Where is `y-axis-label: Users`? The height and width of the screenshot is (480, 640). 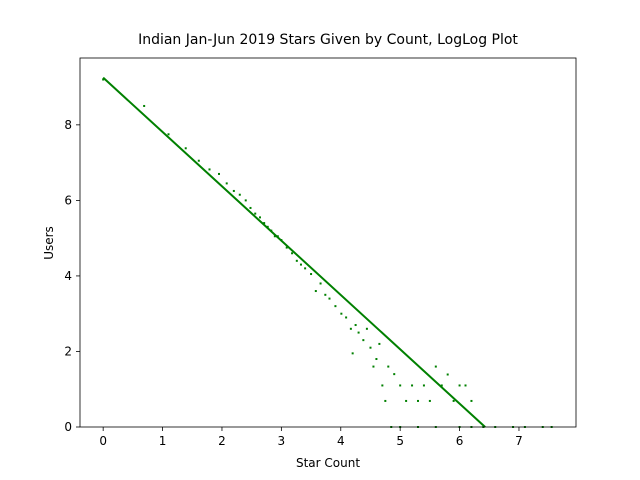 y-axis-label: Users is located at coordinates (49, 243).